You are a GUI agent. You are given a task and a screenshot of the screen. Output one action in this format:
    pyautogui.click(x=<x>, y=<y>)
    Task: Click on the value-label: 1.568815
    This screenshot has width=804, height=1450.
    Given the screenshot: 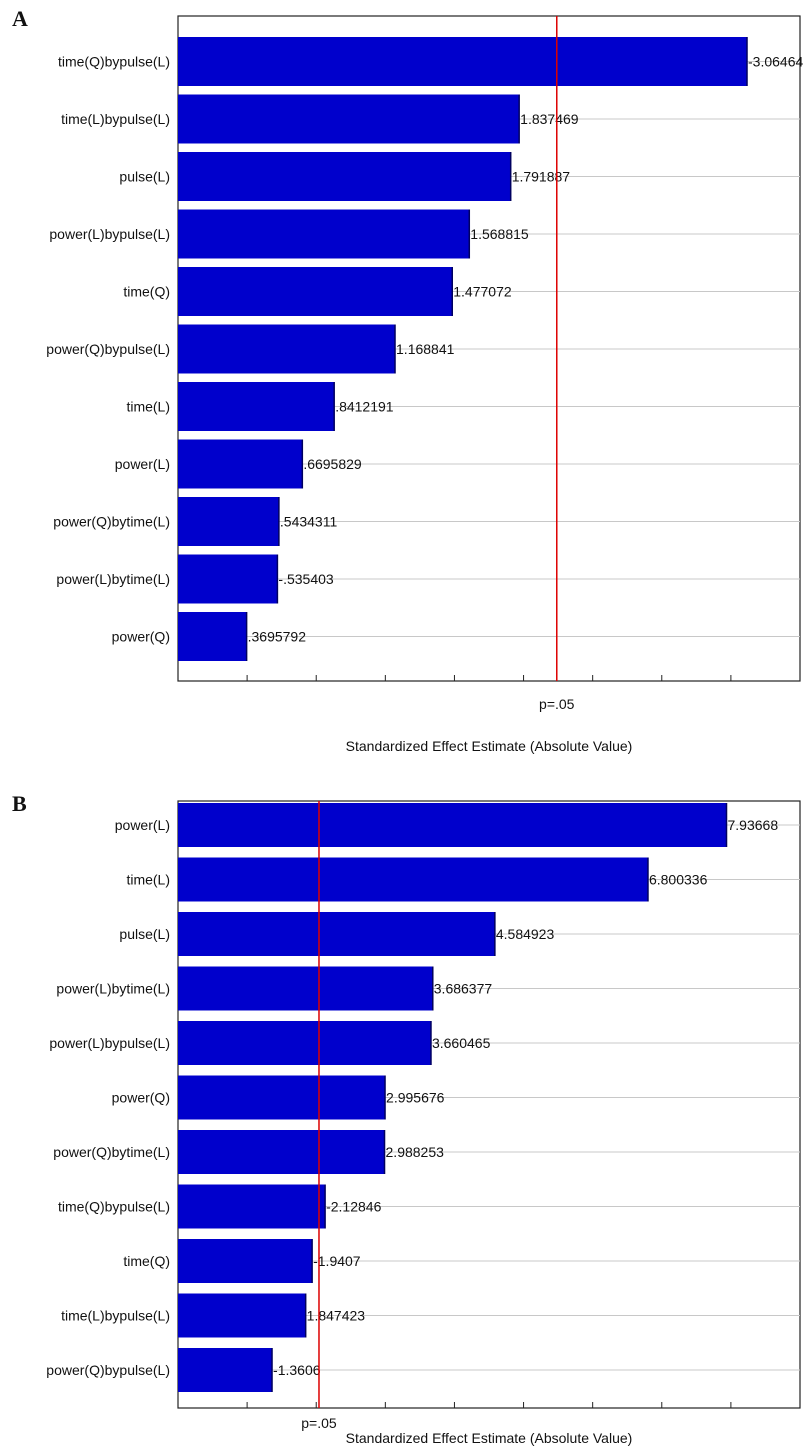 What is the action you would take?
    pyautogui.click(x=499, y=234)
    